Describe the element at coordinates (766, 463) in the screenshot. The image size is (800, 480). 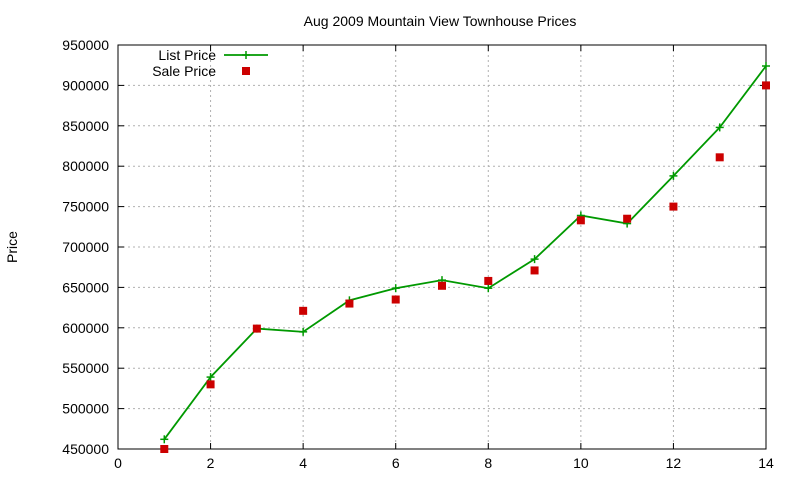
I see `x-tick-label: 14` at that location.